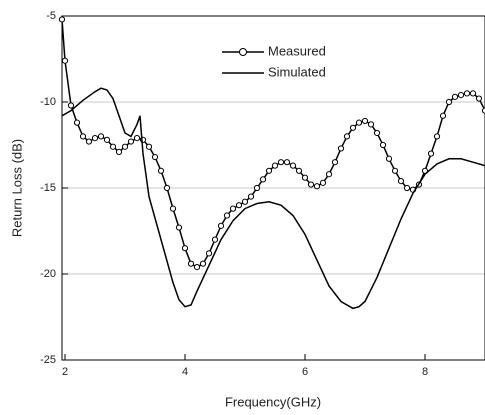 This screenshot has width=485, height=415. What do you see at coordinates (273, 401) in the screenshot?
I see `x-axis-label: Frequency(GHz)` at bounding box center [273, 401].